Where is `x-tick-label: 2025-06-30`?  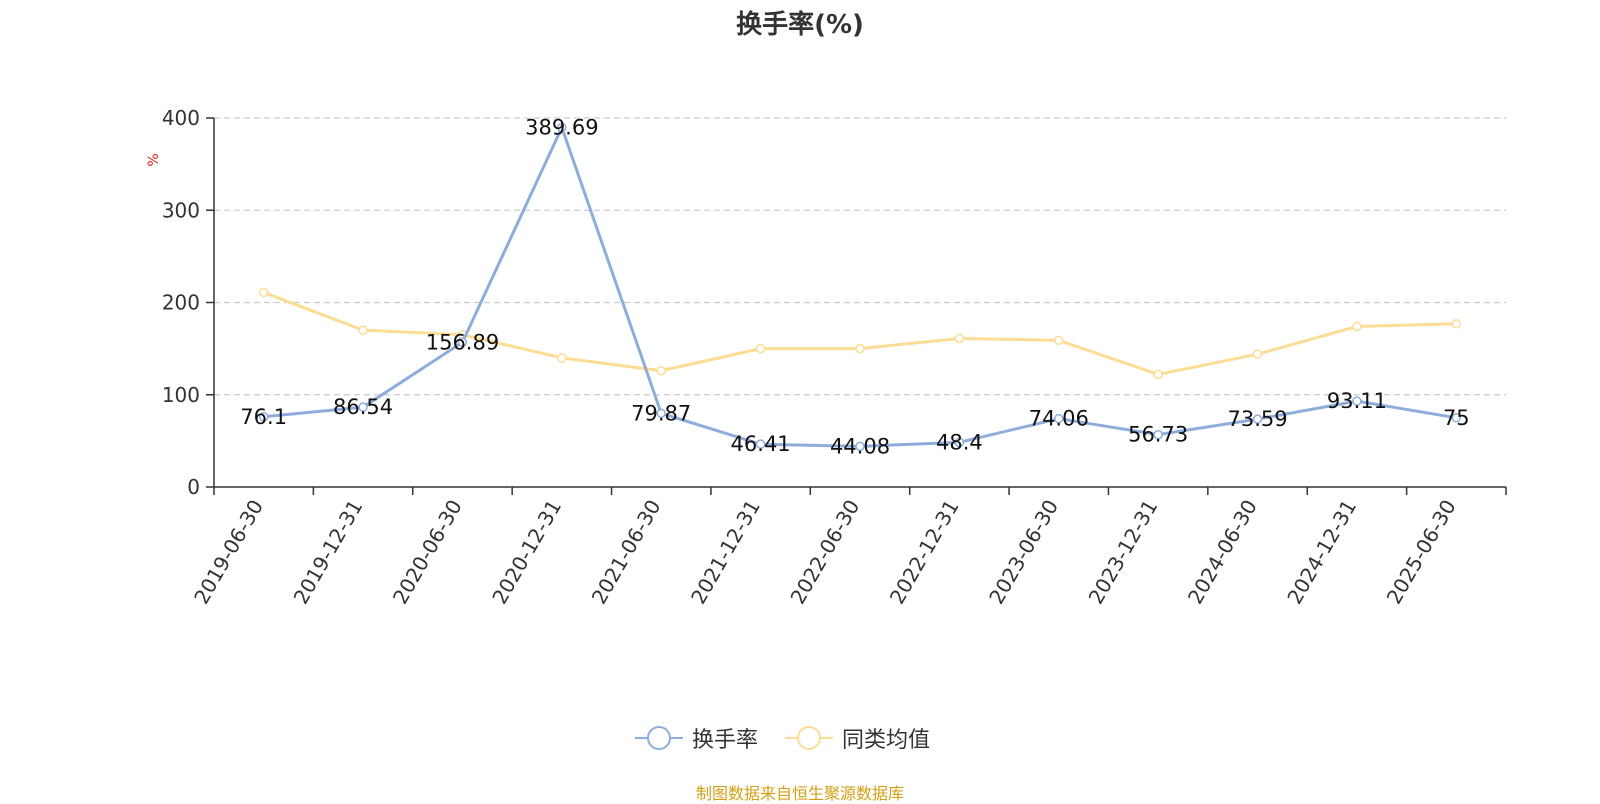
x-tick-label: 2025-06-30 is located at coordinates (1421, 552).